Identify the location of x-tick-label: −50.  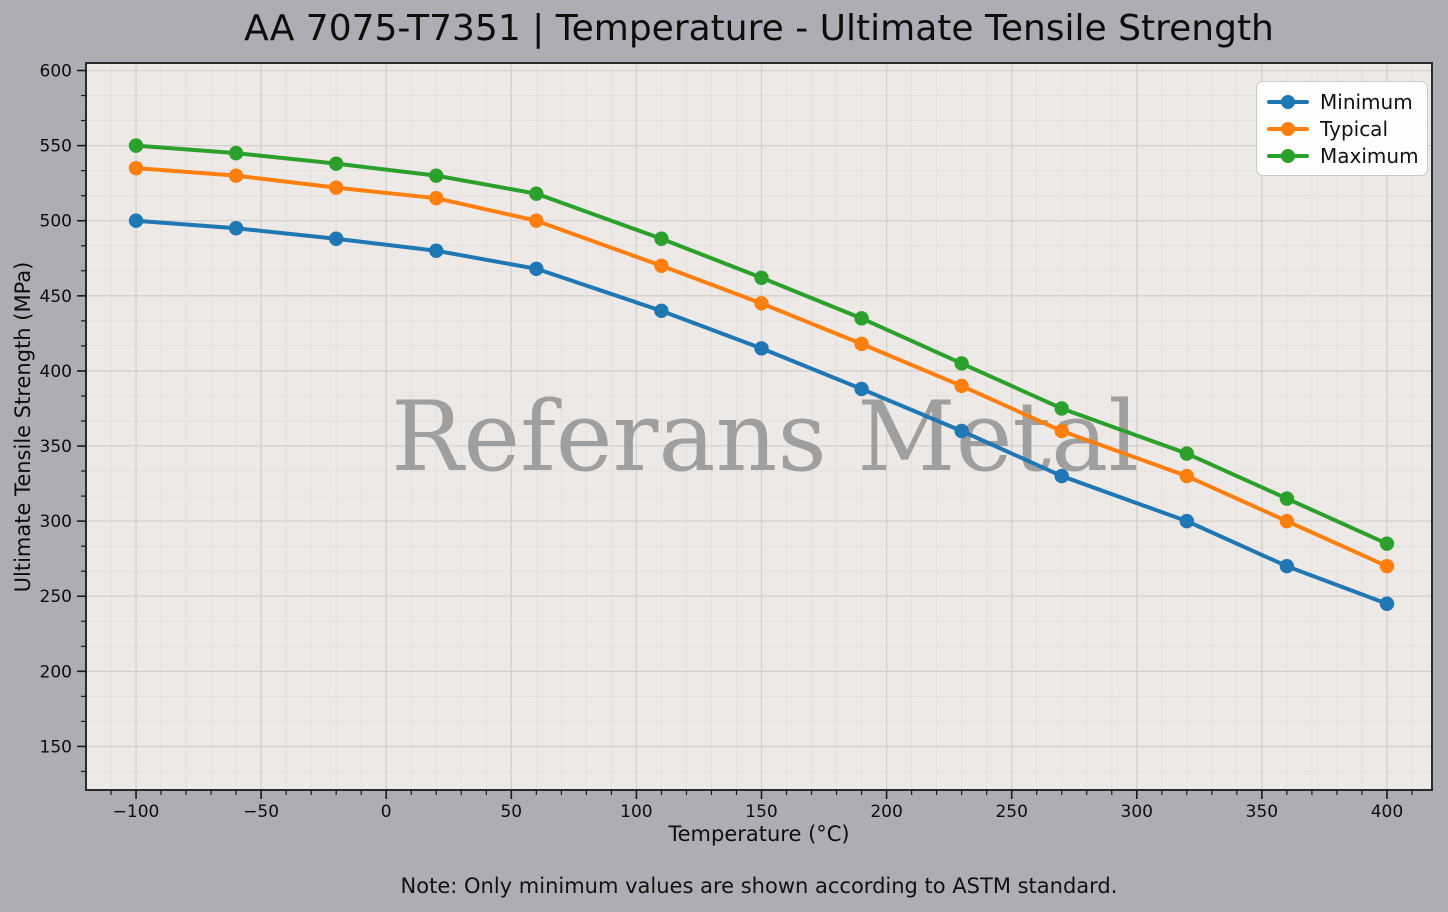
(261, 812).